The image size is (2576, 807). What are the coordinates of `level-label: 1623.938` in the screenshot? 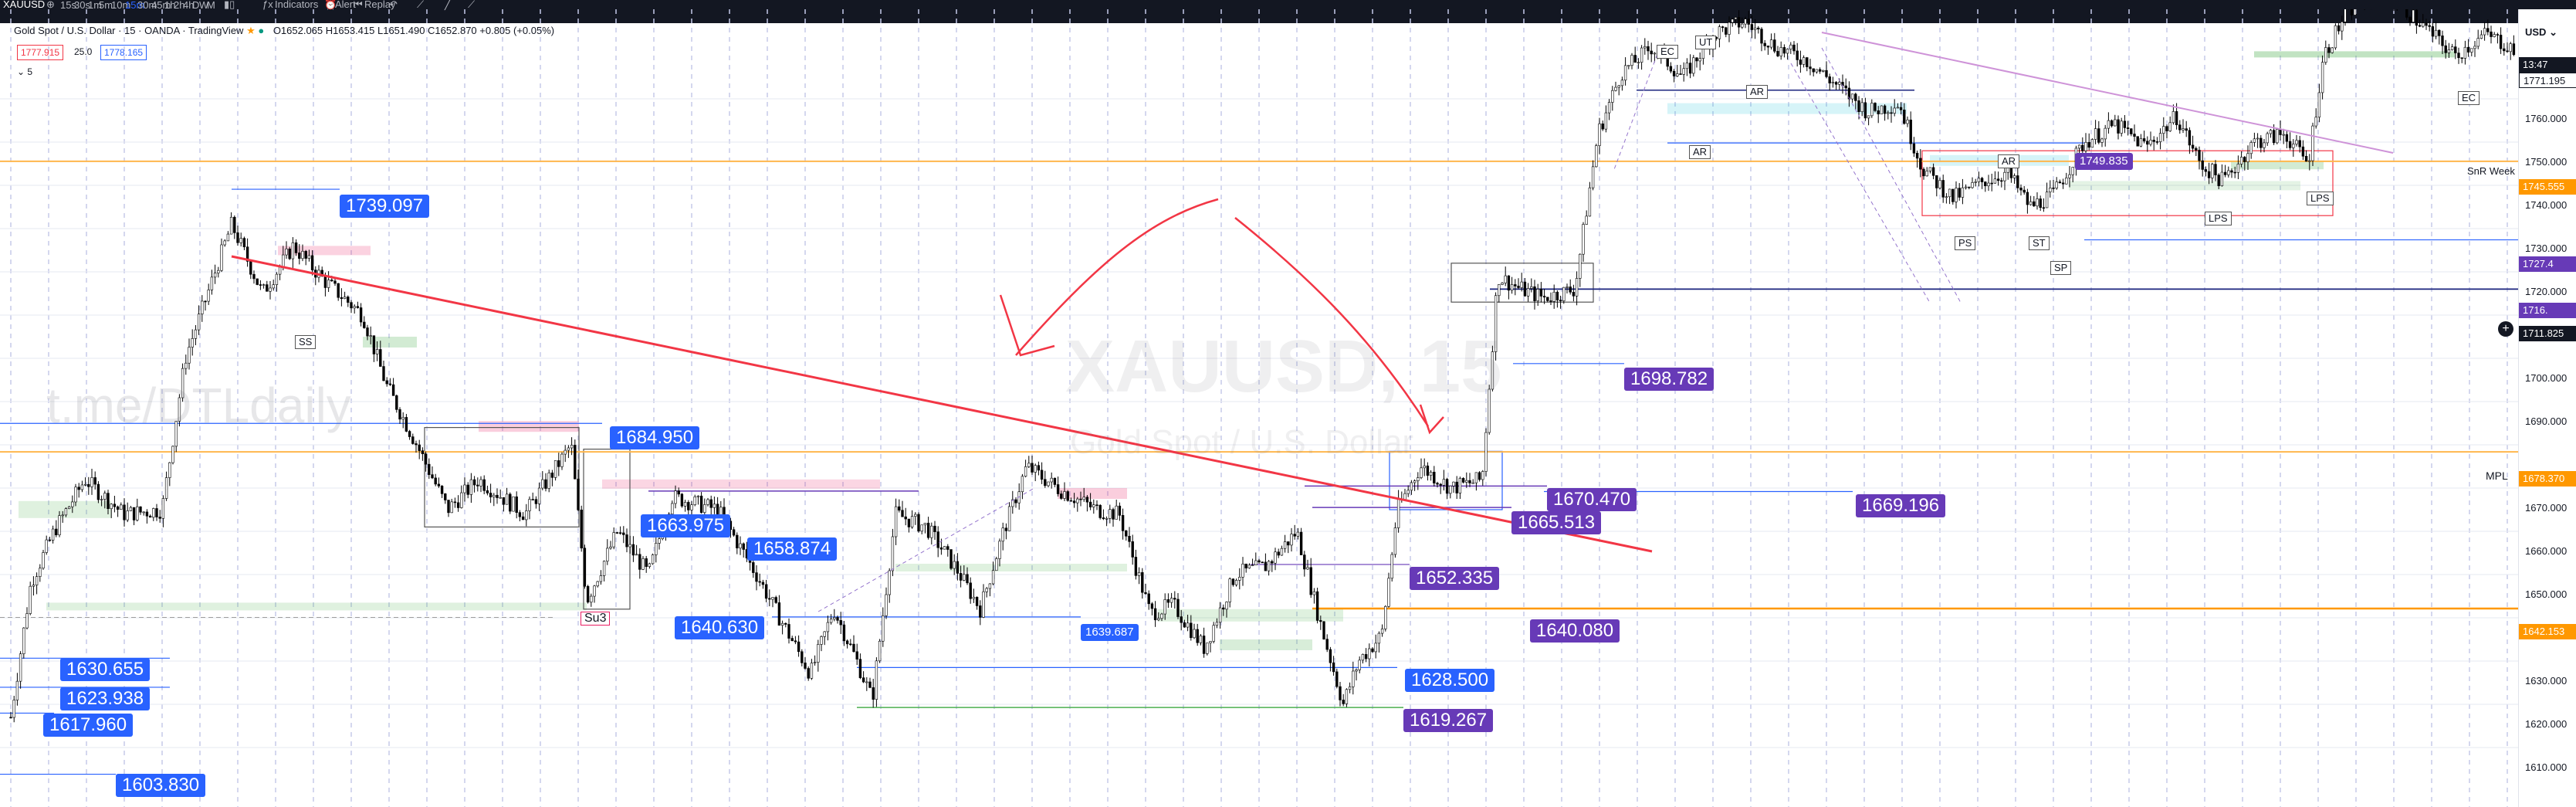 It's located at (105, 698).